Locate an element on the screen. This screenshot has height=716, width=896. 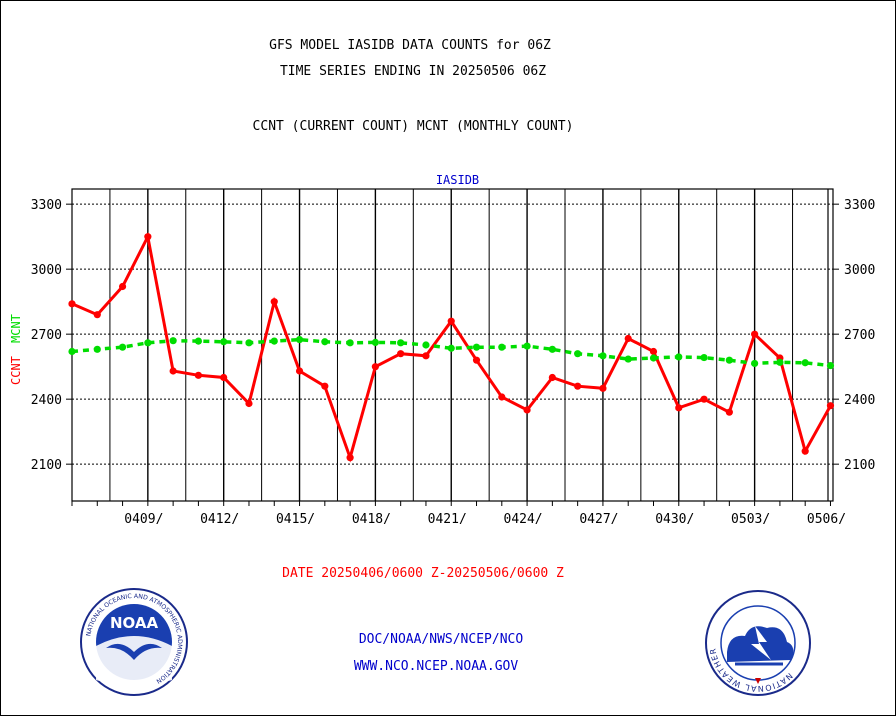
x-tick-label: 0506/ is located at coordinates (826, 519).